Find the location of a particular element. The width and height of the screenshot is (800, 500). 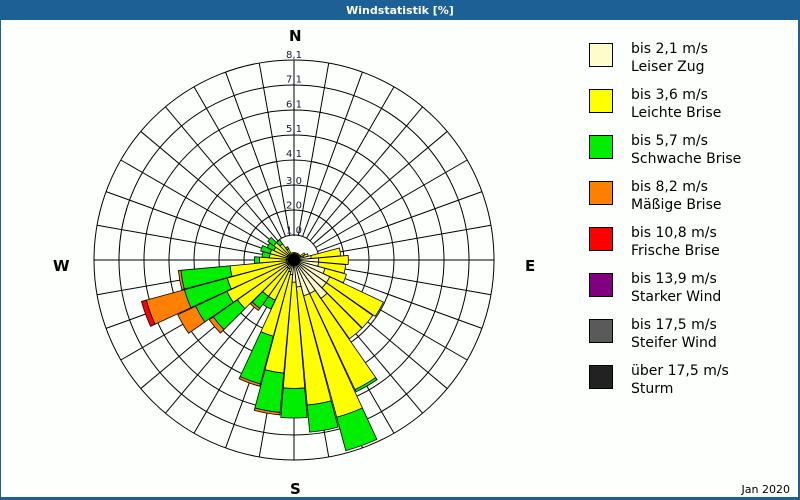

svg-text: 3,0 is located at coordinates (294, 181).